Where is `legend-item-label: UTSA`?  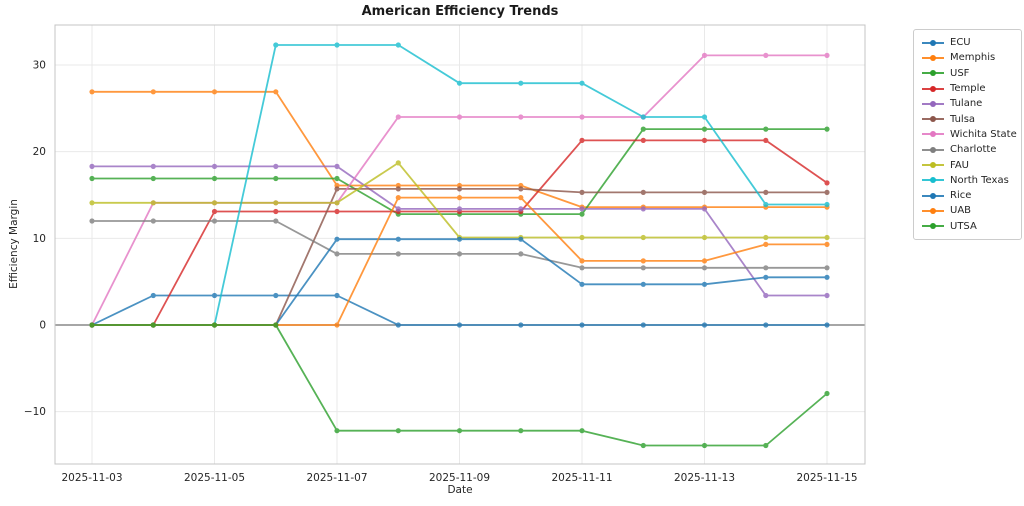 legend-item-label: UTSA is located at coordinates (963, 226).